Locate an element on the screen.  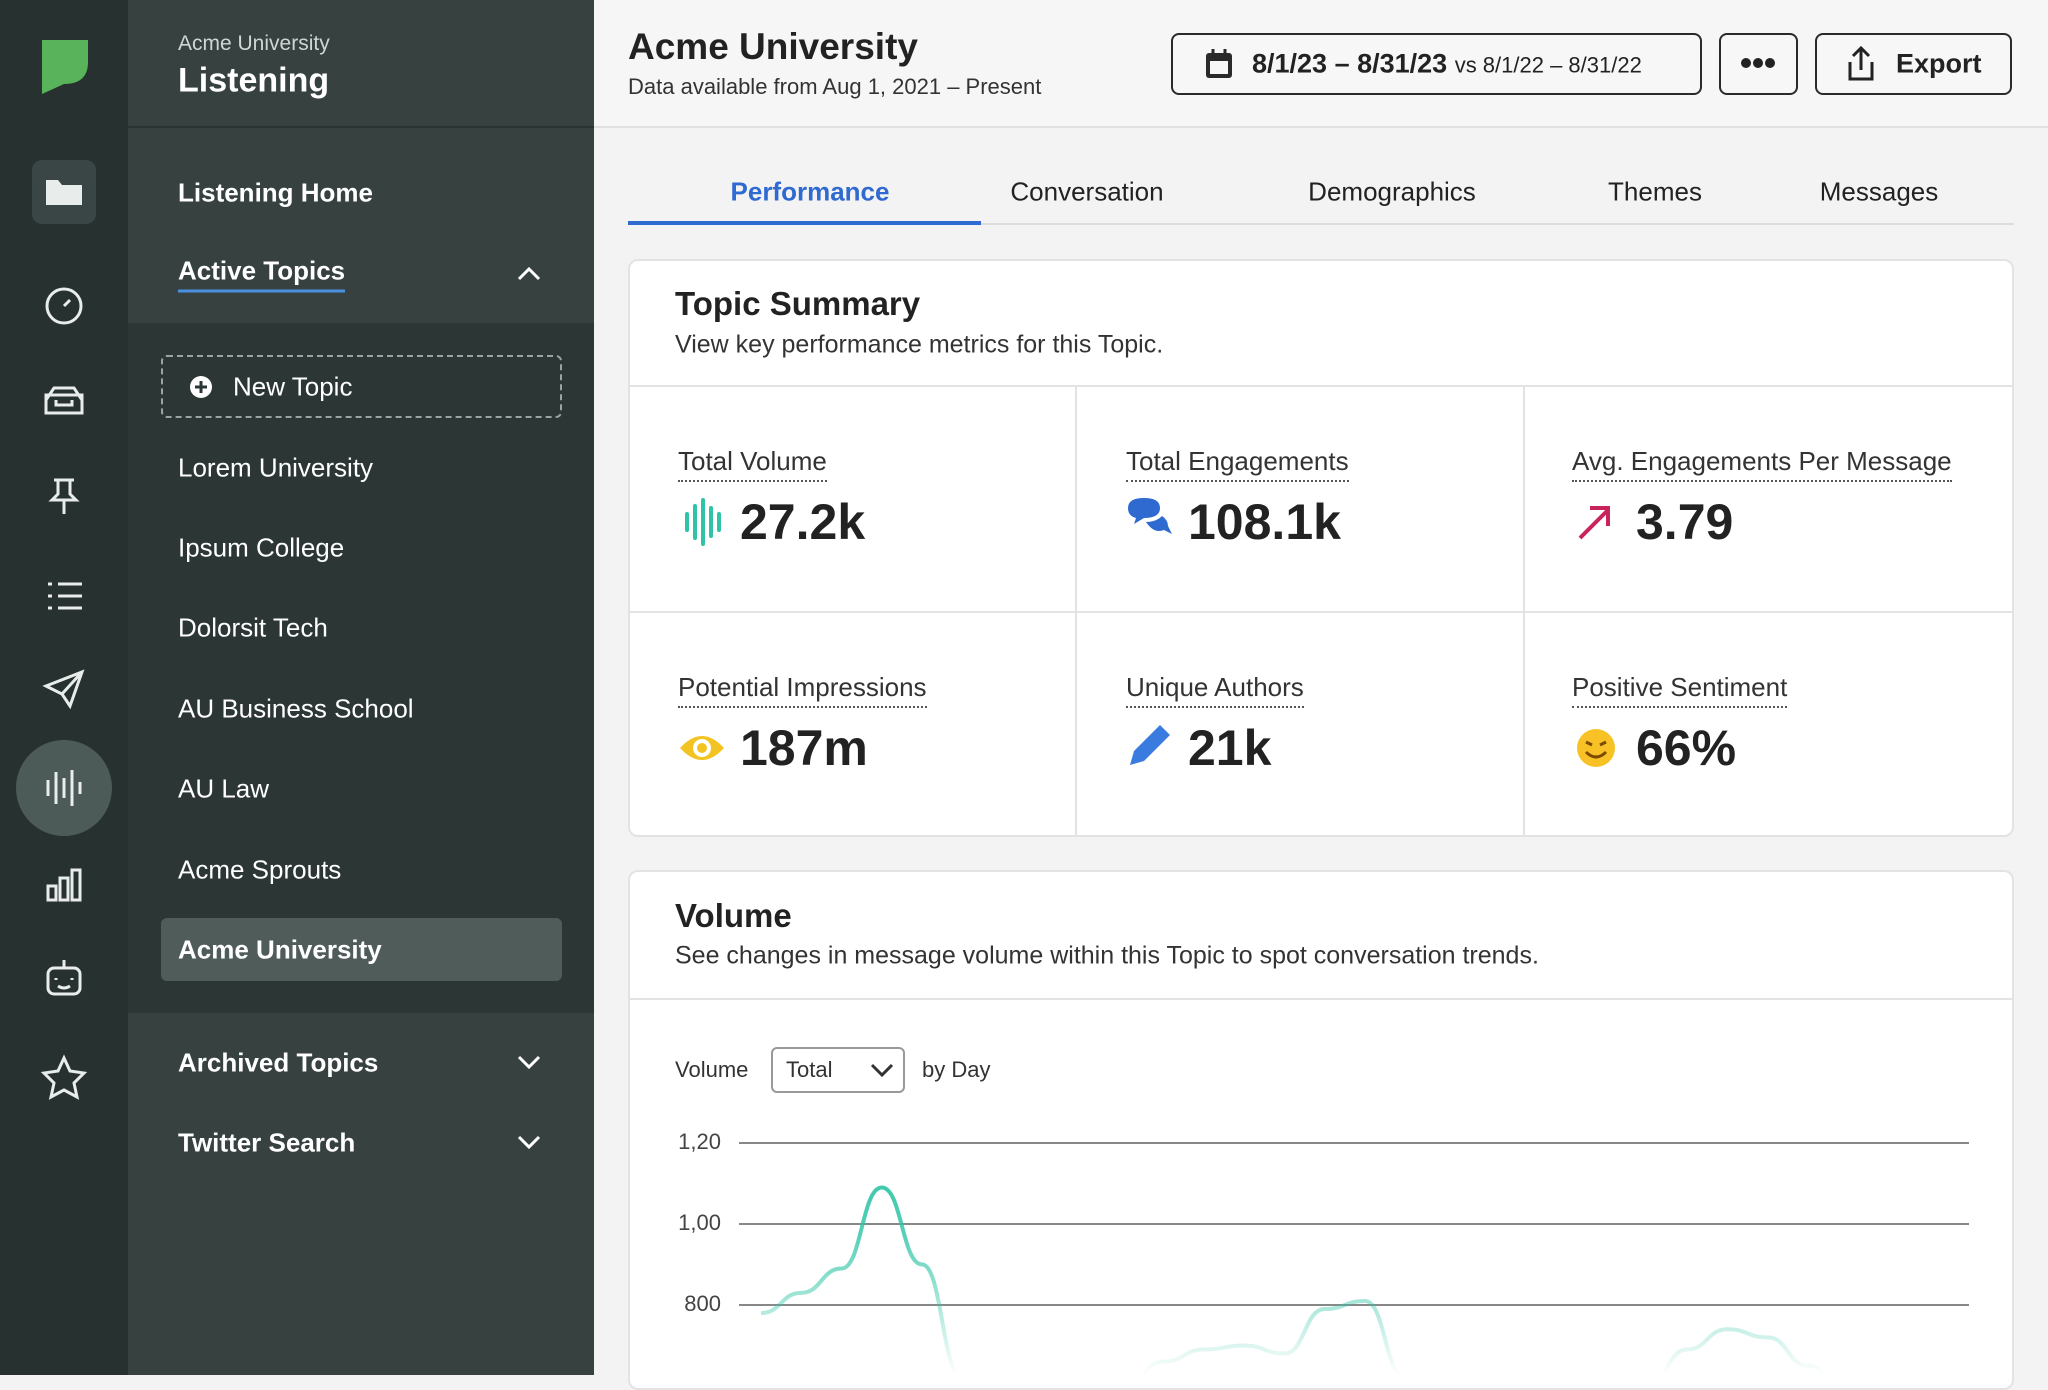
volume-line is located at coordinates (1293, 1280).